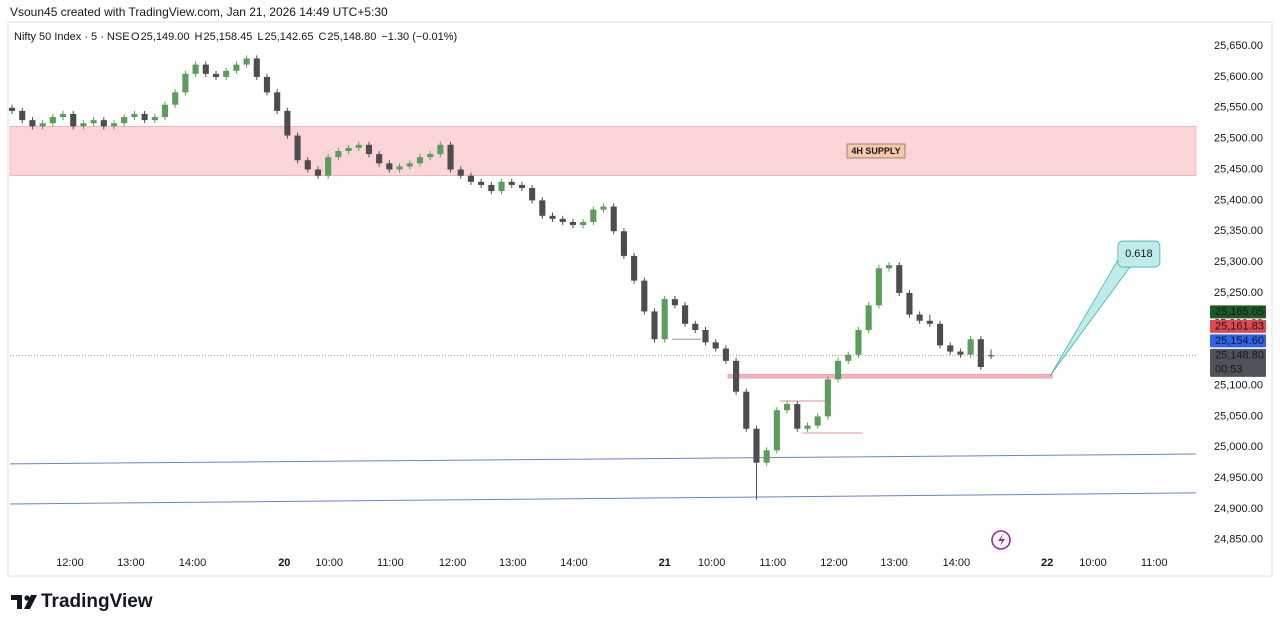  I want to click on y-tick-label: 25,450.00, so click(1238, 169).